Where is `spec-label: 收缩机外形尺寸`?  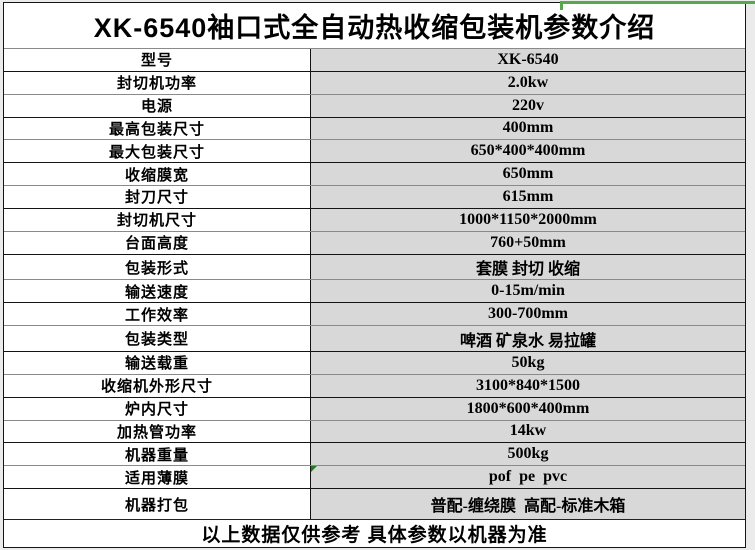
spec-label: 收缩机外形尺寸 is located at coordinates (157, 385).